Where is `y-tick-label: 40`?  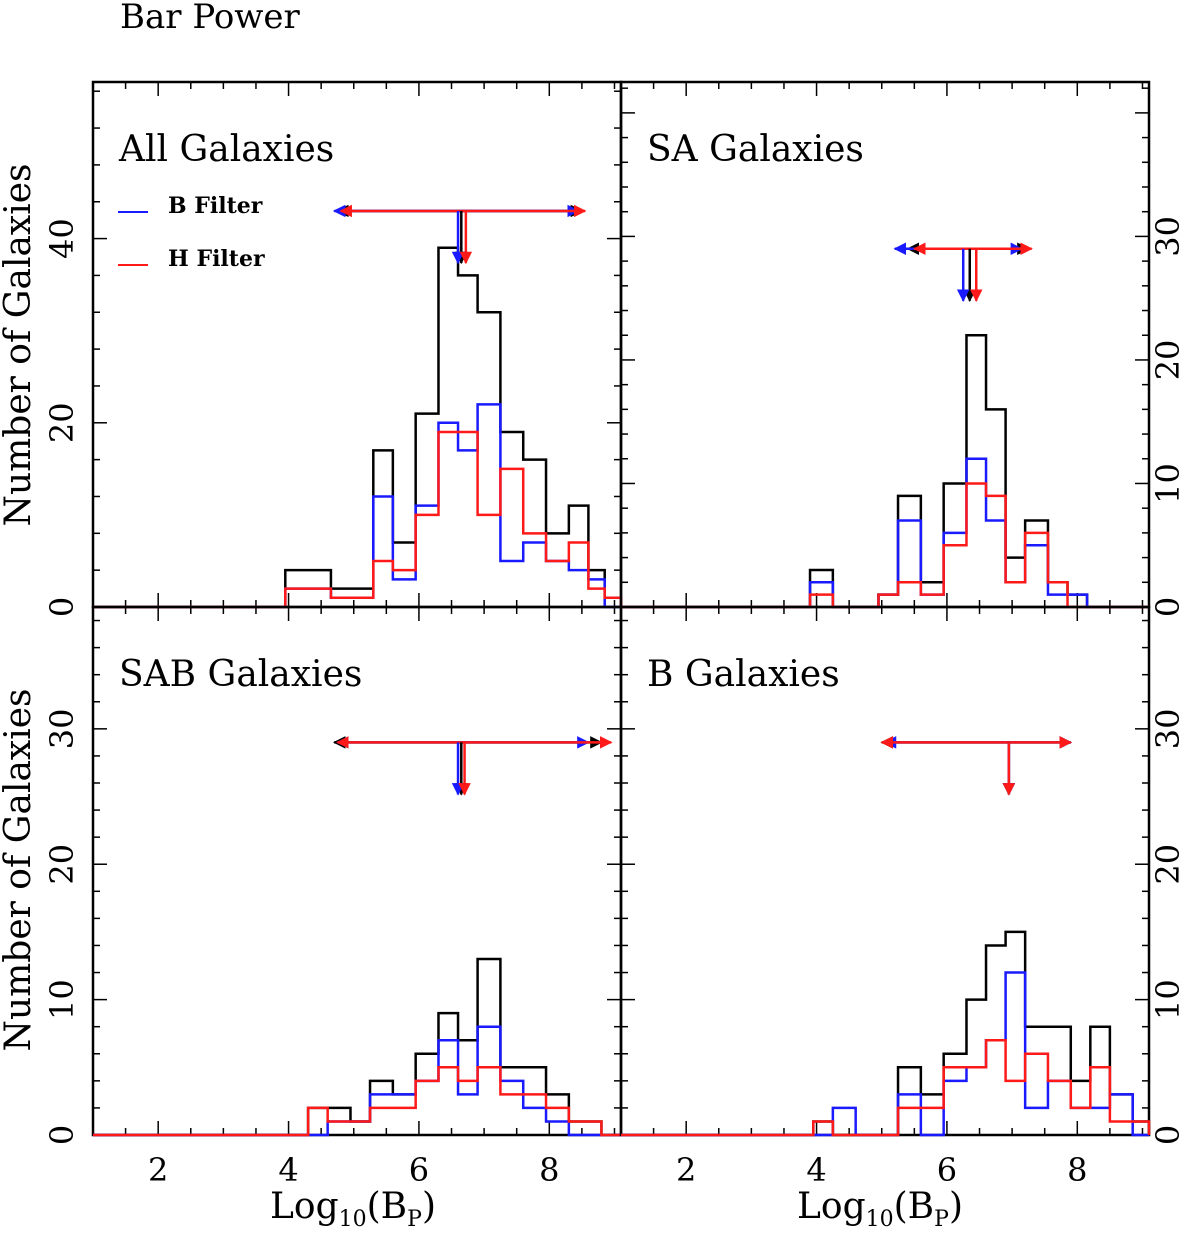
y-tick-label: 40 is located at coordinates (62, 238).